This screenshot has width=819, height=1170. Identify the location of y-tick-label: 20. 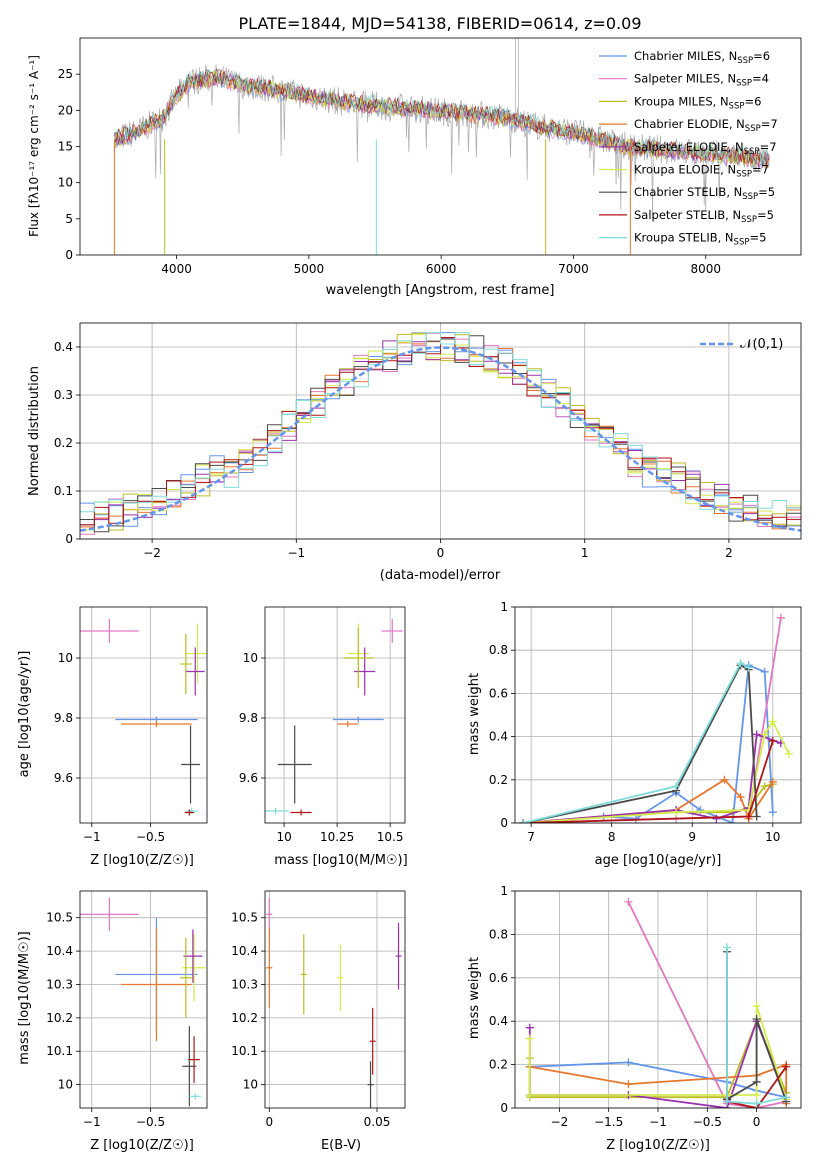
(65, 110).